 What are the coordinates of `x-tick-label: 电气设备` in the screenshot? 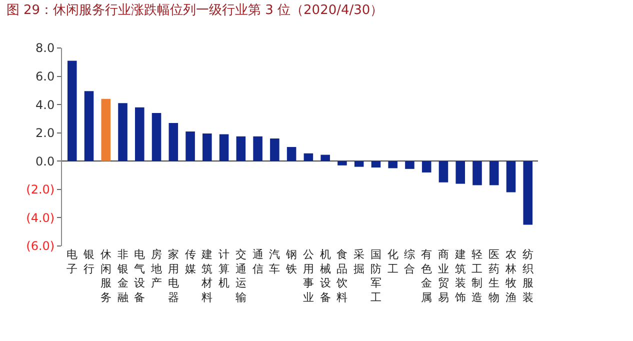 It's located at (140, 276).